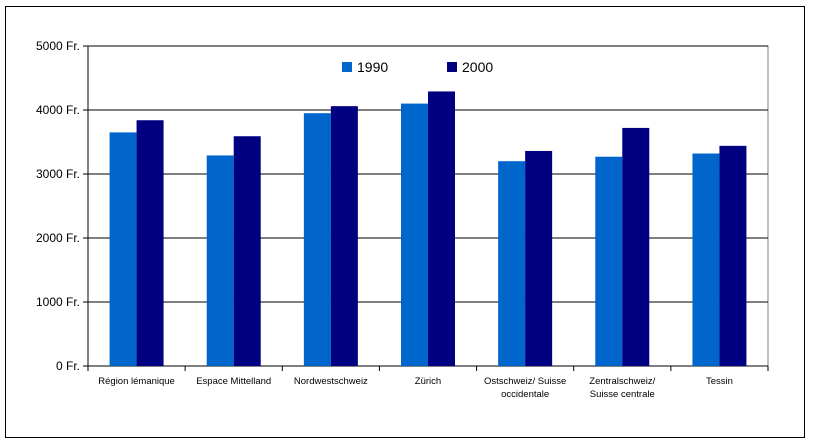  I want to click on legend-swatch-1990, so click(347, 67).